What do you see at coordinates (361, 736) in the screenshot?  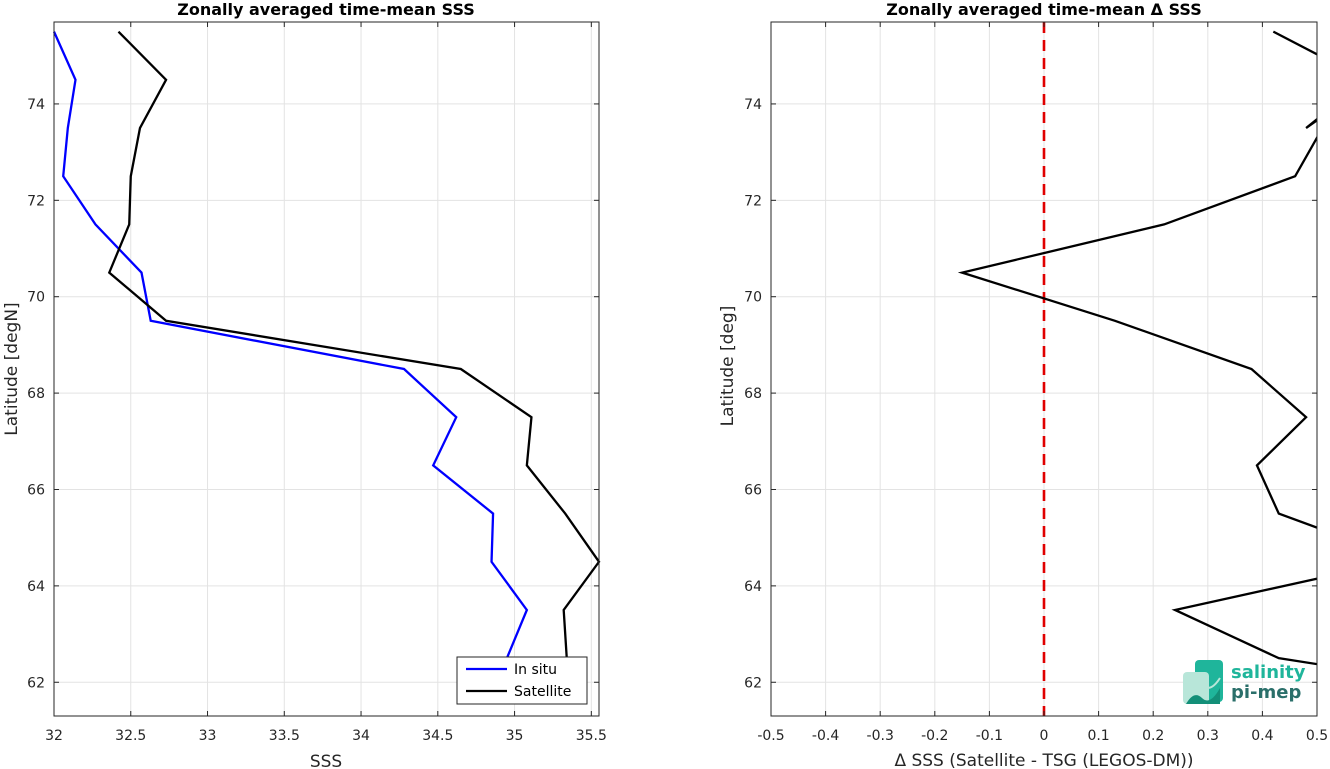 I see `x-tick-label: 34` at bounding box center [361, 736].